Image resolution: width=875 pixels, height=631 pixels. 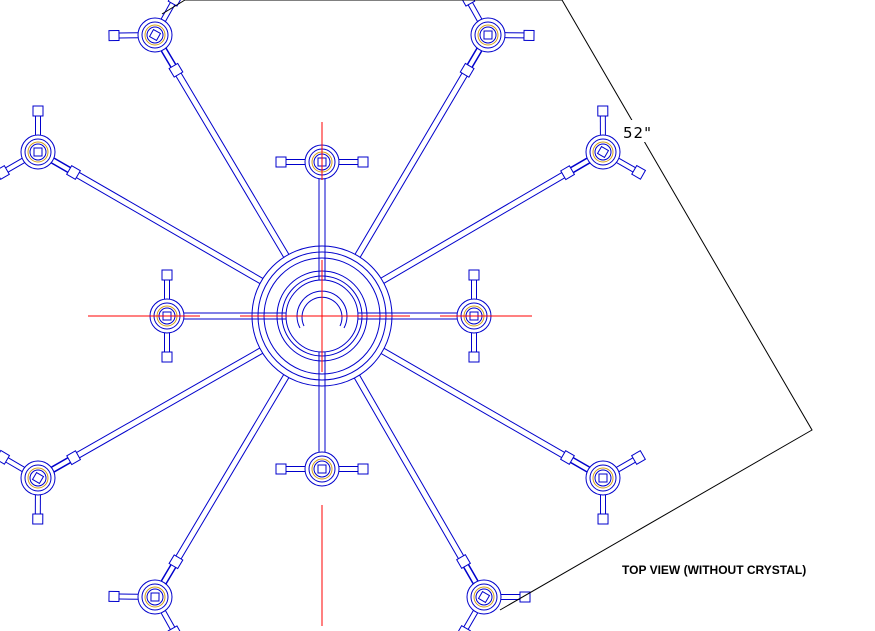 I want to click on dimension-label: 52", so click(x=637, y=133).